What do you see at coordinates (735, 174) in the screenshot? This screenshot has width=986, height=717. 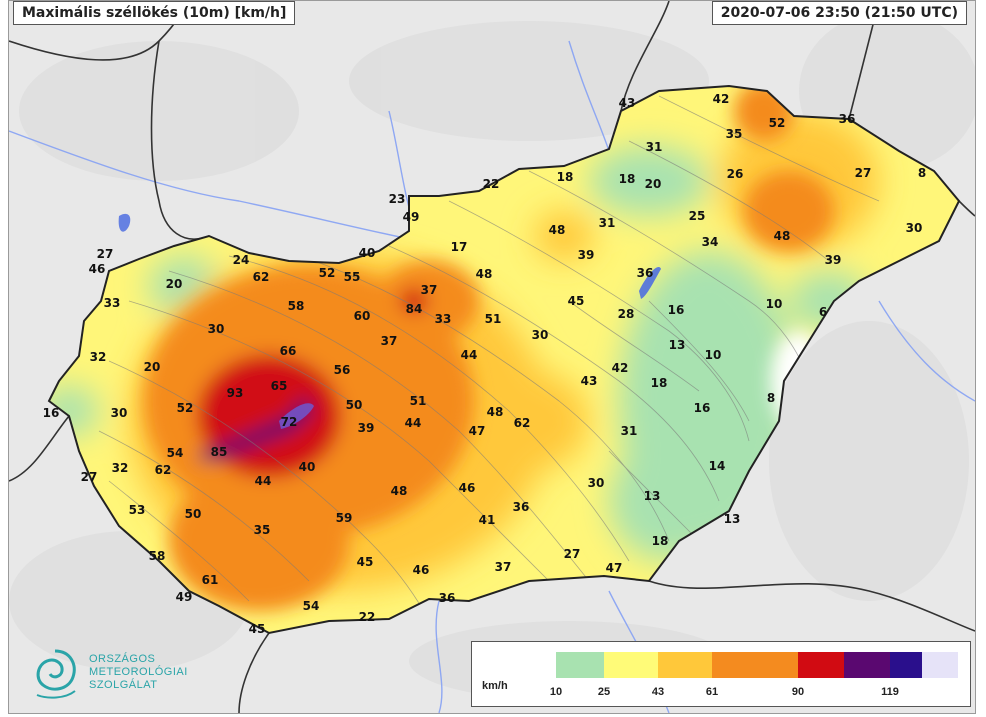 I see `station-value: 26` at bounding box center [735, 174].